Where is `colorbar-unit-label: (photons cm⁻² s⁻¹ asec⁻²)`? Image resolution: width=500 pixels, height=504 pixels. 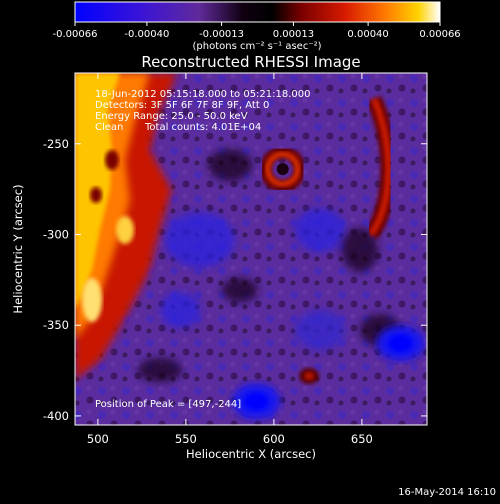
colorbar-unit-label: (photons cm⁻² s⁻¹ asec⁻²) is located at coordinates (256, 46).